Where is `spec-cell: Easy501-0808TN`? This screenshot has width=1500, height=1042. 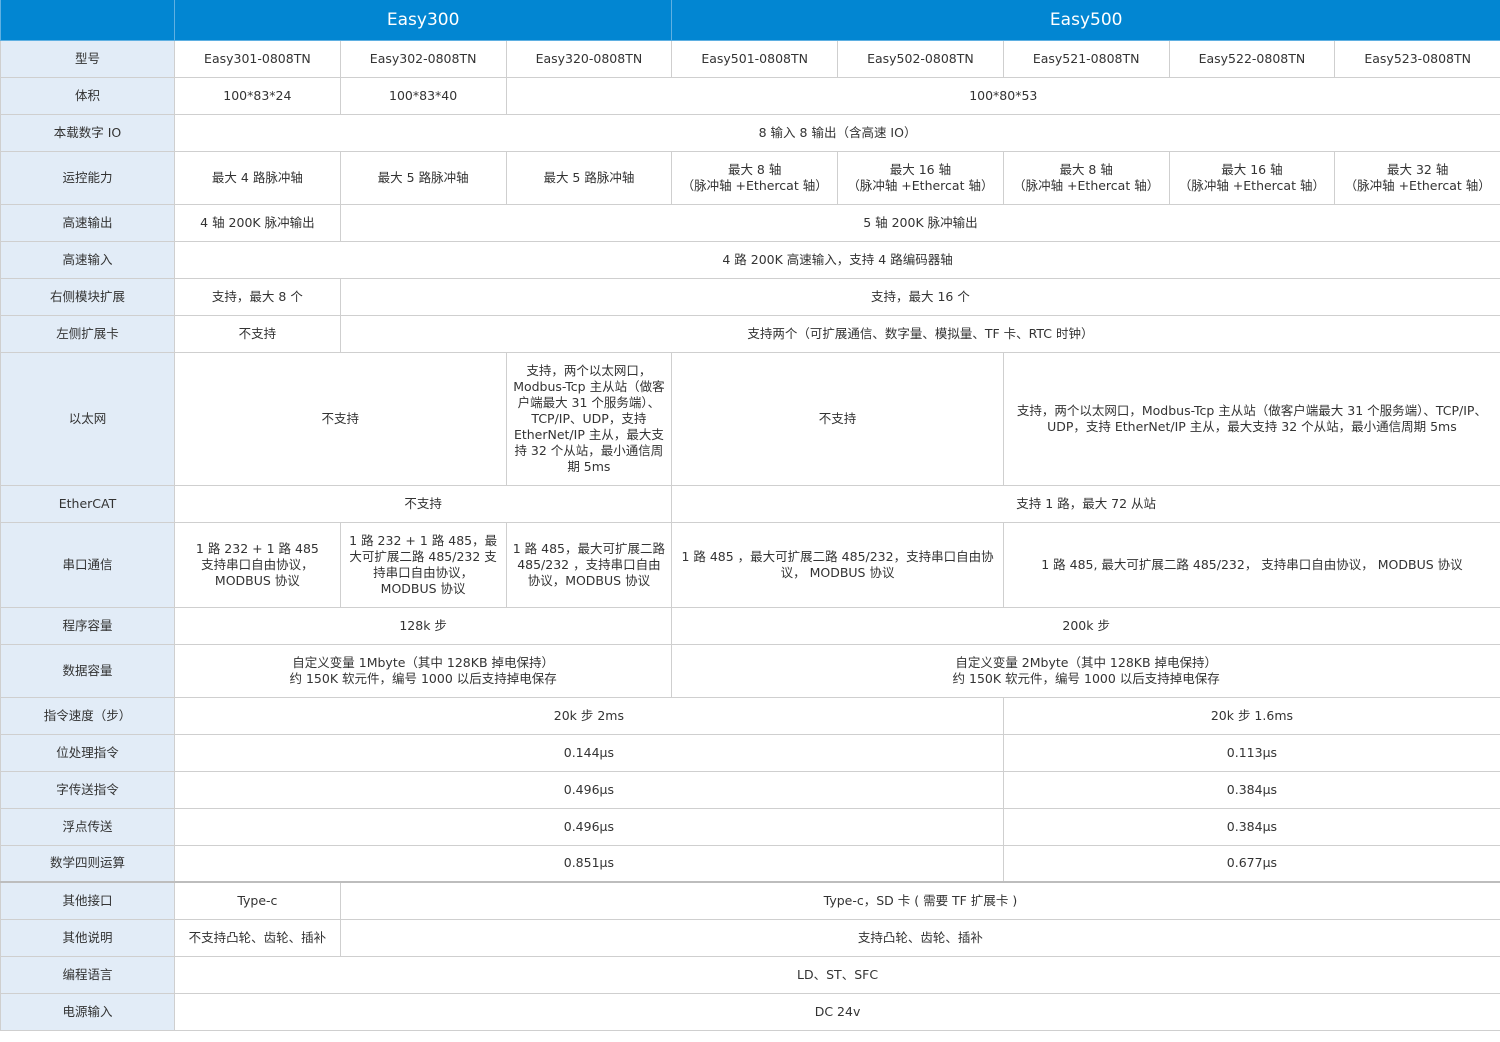 spec-cell: Easy501-0808TN is located at coordinates (755, 58).